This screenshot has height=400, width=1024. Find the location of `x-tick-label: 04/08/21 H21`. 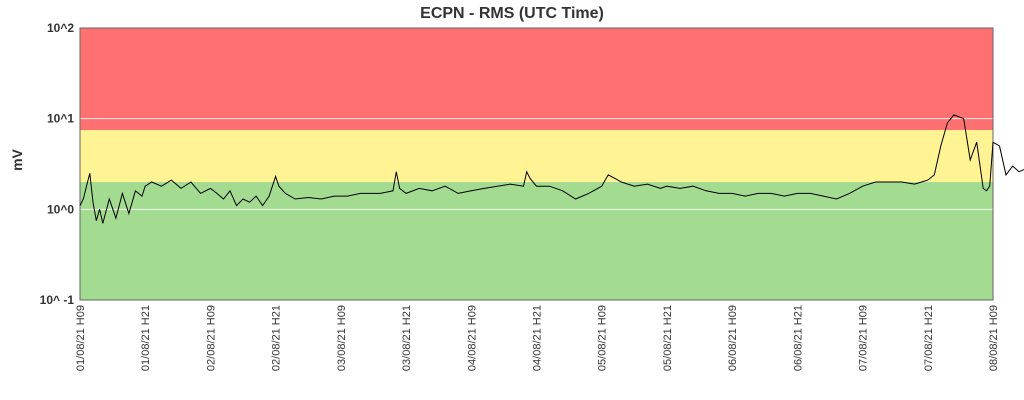

x-tick-label: 04/08/21 H21 is located at coordinates (538, 338).